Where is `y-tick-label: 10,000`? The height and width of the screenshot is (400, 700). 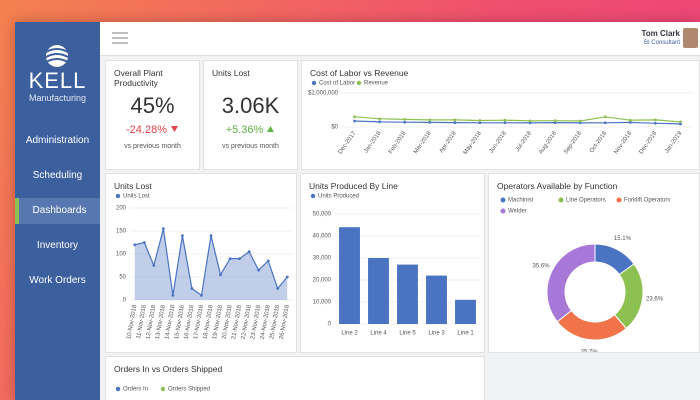 y-tick-label: 10,000 is located at coordinates (322, 303).